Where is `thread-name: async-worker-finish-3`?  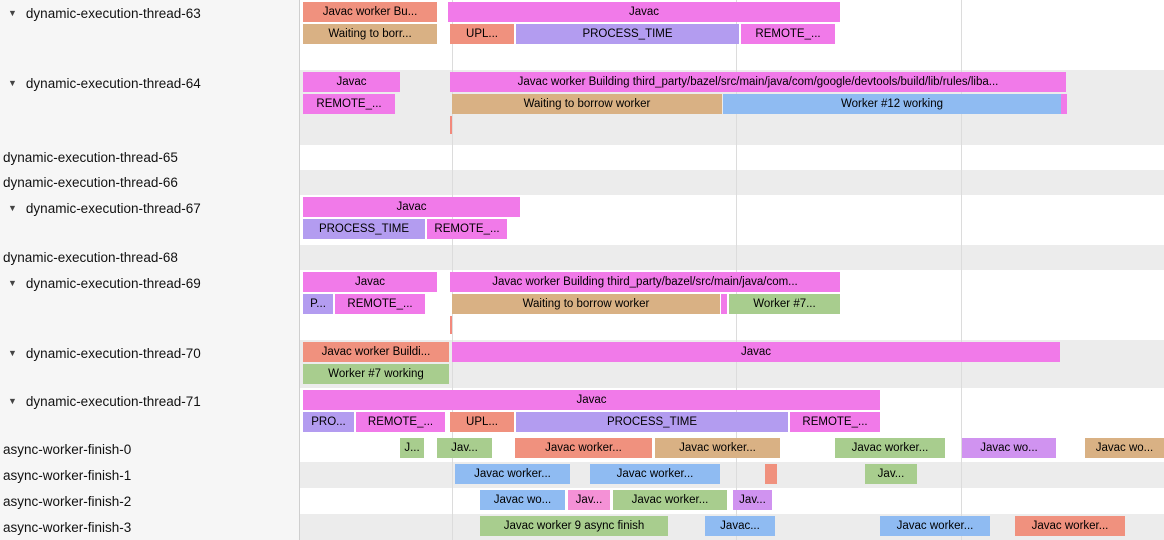 thread-name: async-worker-finish-3 is located at coordinates (67, 527).